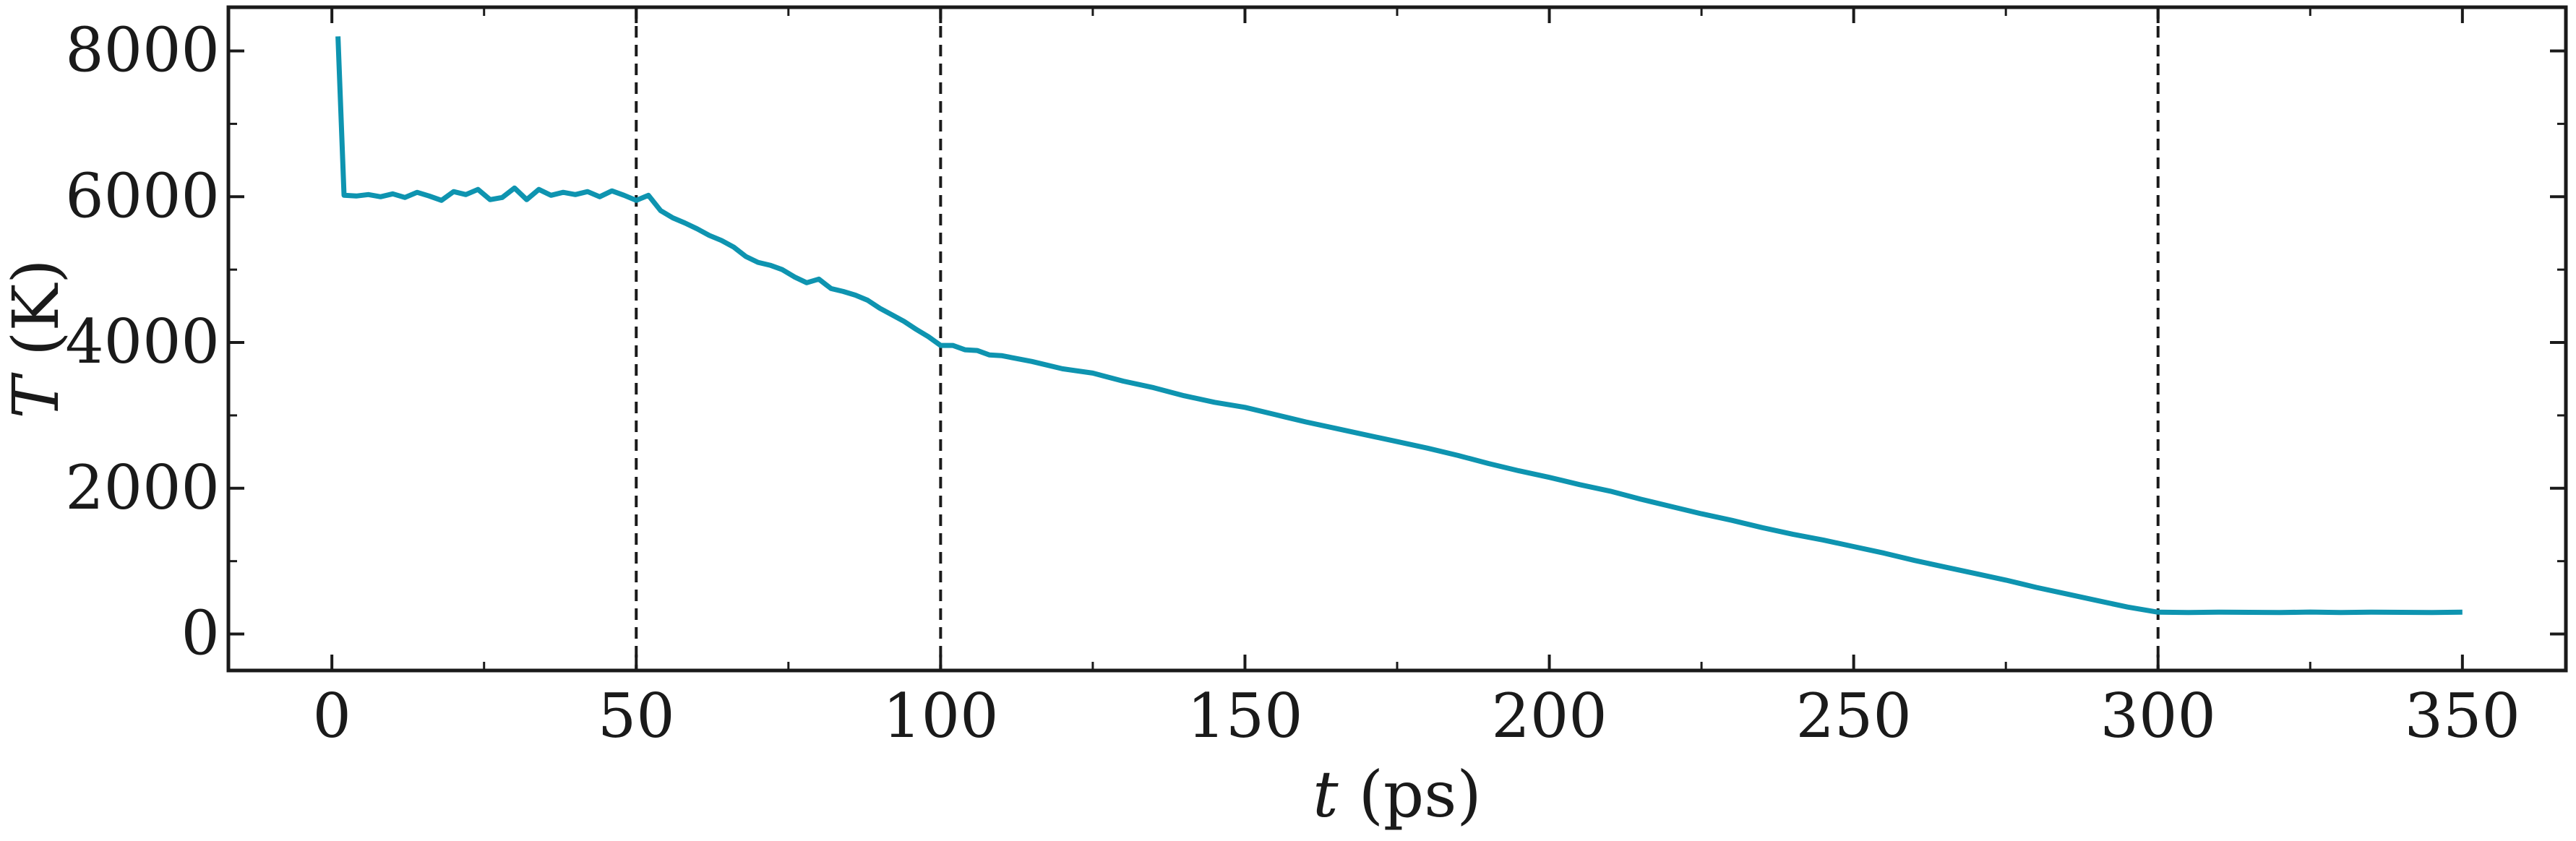 Image resolution: width=2576 pixels, height=841 pixels. I want to click on x-axis-unit: (ps), so click(1421, 794).